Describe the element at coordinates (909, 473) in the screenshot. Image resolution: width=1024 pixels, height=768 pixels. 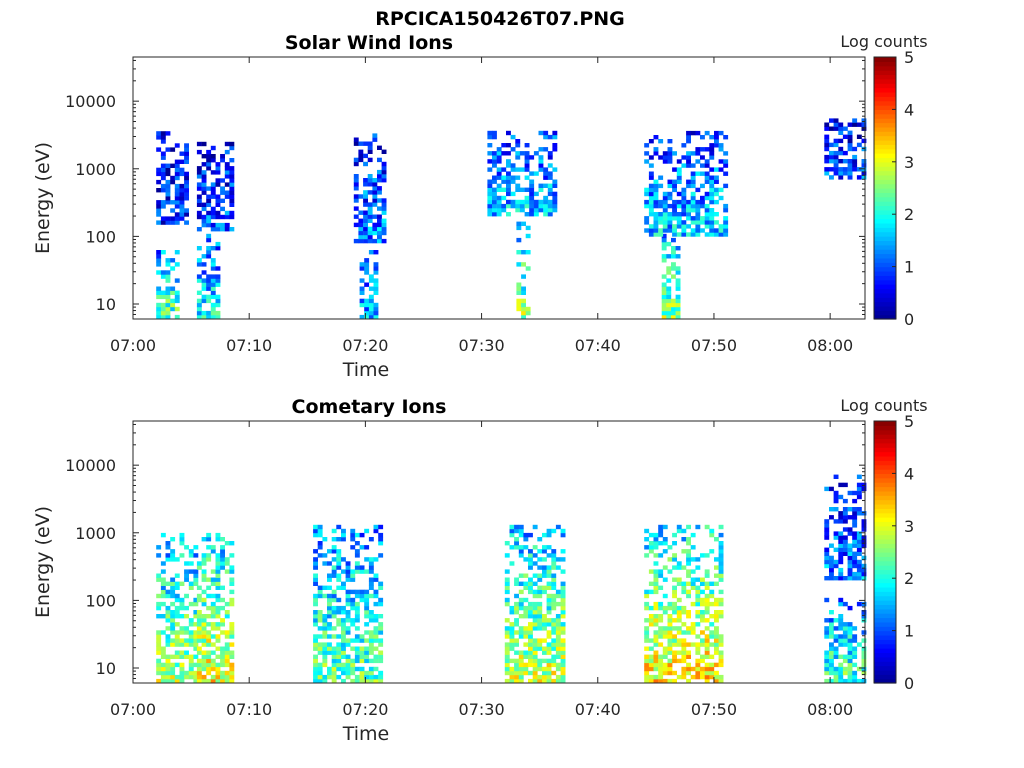
I see `colorbar-tick-label: 4` at that location.